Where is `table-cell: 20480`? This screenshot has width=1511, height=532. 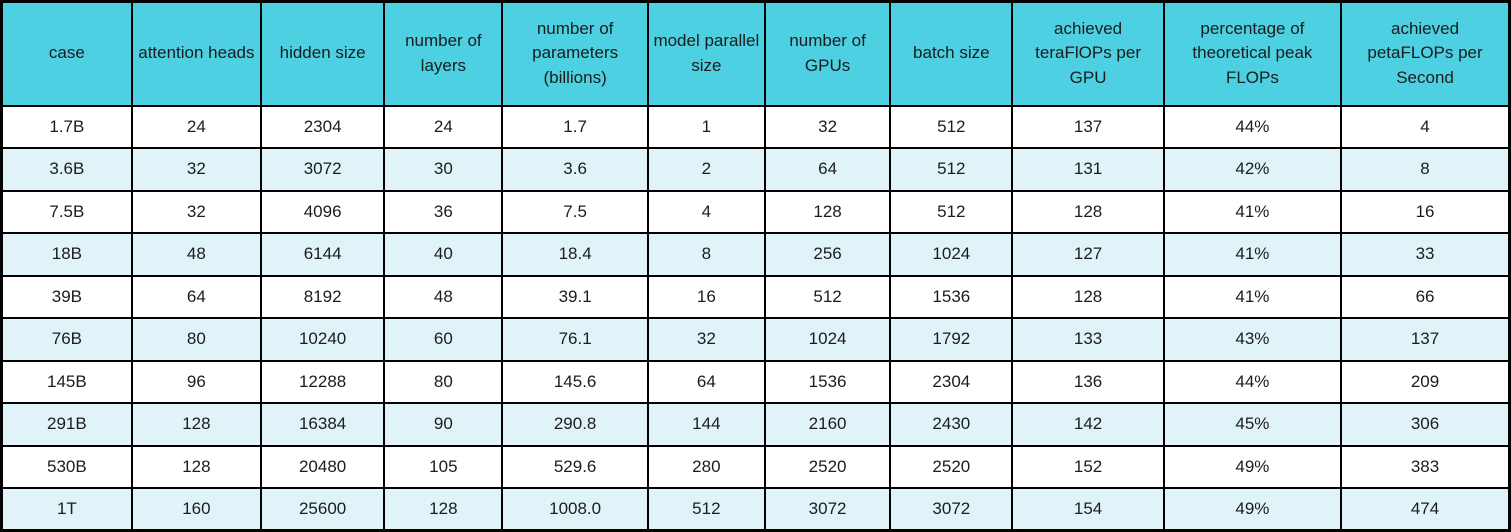
table-cell: 20480 is located at coordinates (322, 466).